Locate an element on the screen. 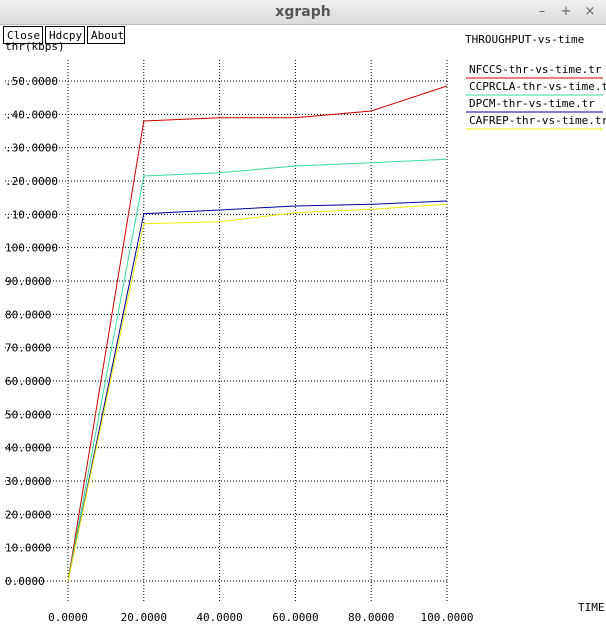  y-tick-label: 90.0000 is located at coordinates (28, 281).